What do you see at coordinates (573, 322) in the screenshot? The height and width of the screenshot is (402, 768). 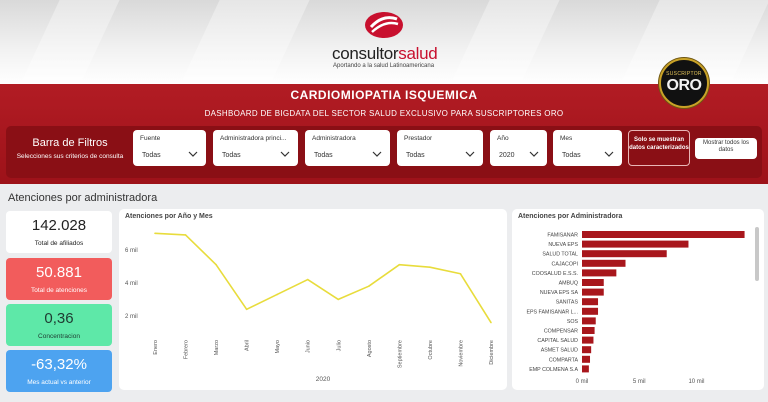 I see `bar-category-label: SOS` at bounding box center [573, 322].